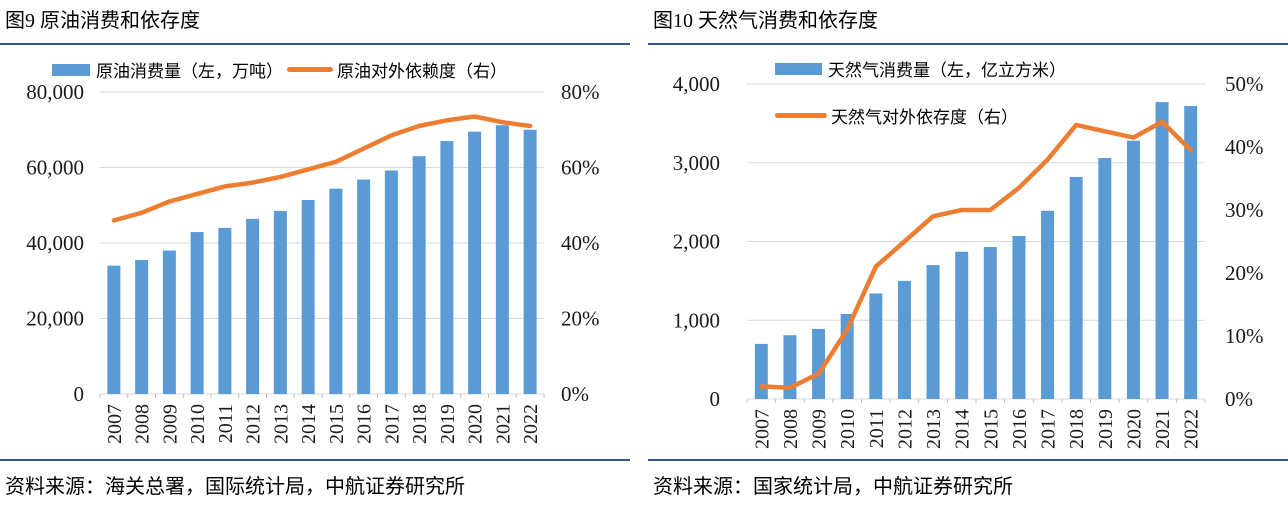 The width and height of the screenshot is (1288, 509). I want to click on dependency-line, so click(322, 168).